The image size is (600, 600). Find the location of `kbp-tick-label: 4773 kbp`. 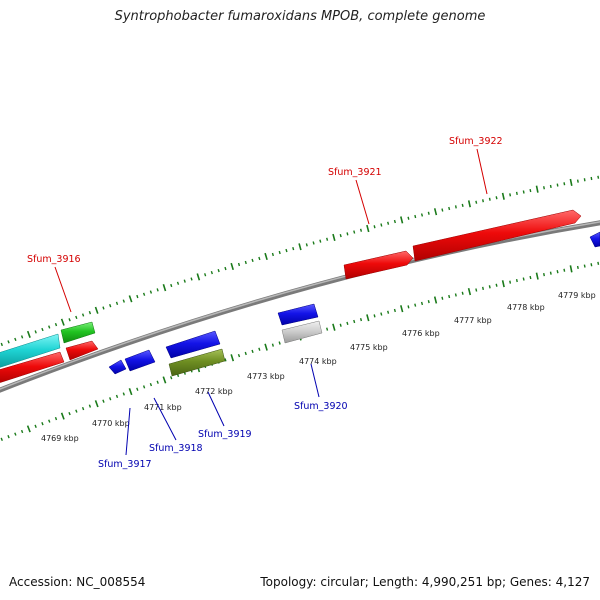

kbp-tick-label: 4773 kbp is located at coordinates (266, 376).